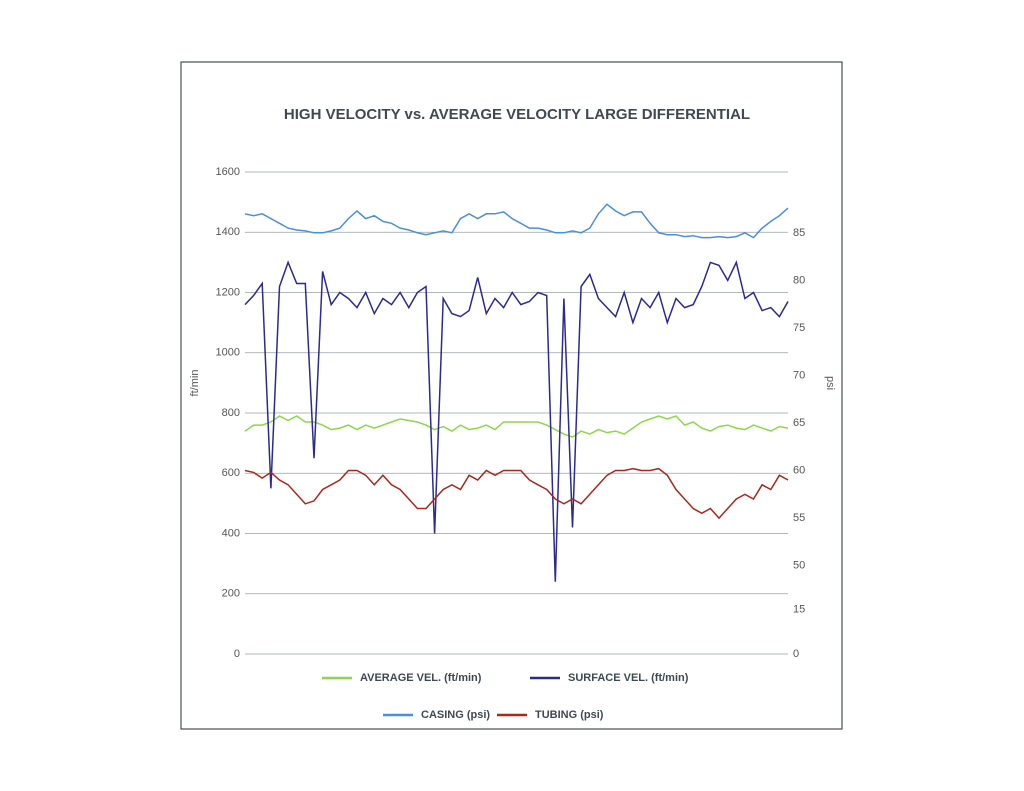 The width and height of the screenshot is (1024, 791). What do you see at coordinates (799, 423) in the screenshot?
I see `y2-tick-label: 65` at bounding box center [799, 423].